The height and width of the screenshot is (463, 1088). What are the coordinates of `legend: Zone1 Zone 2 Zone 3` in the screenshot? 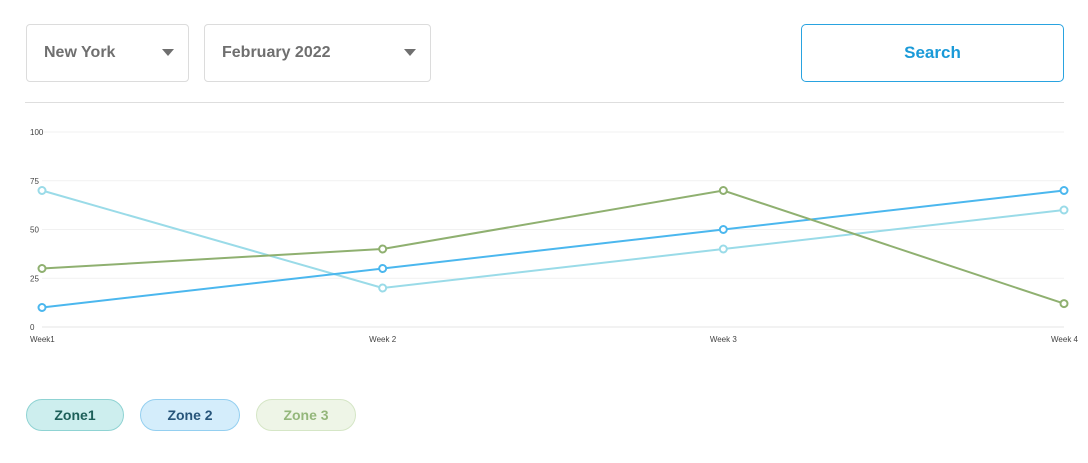 It's located at (191, 415).